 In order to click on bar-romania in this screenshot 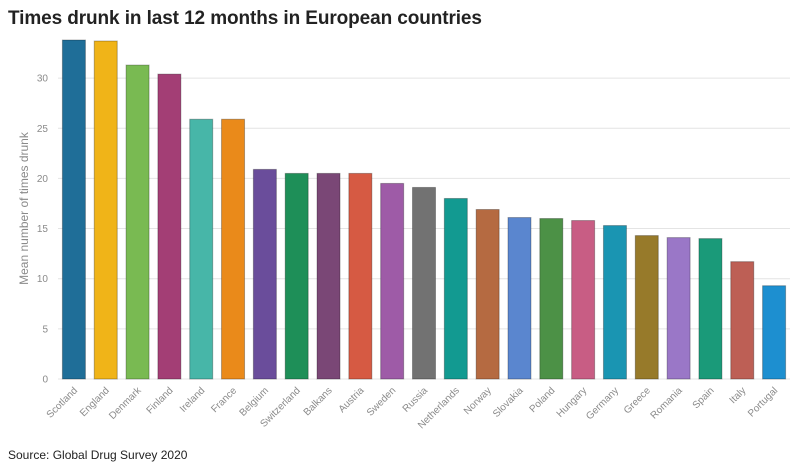, I will do `click(678, 308)`.